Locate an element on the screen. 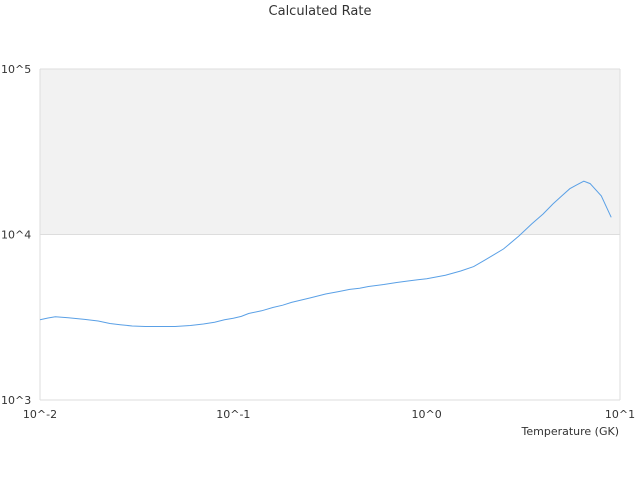 Image resolution: width=640 pixels, height=480 pixels. y-tick-label: 10^3 is located at coordinates (16, 400).